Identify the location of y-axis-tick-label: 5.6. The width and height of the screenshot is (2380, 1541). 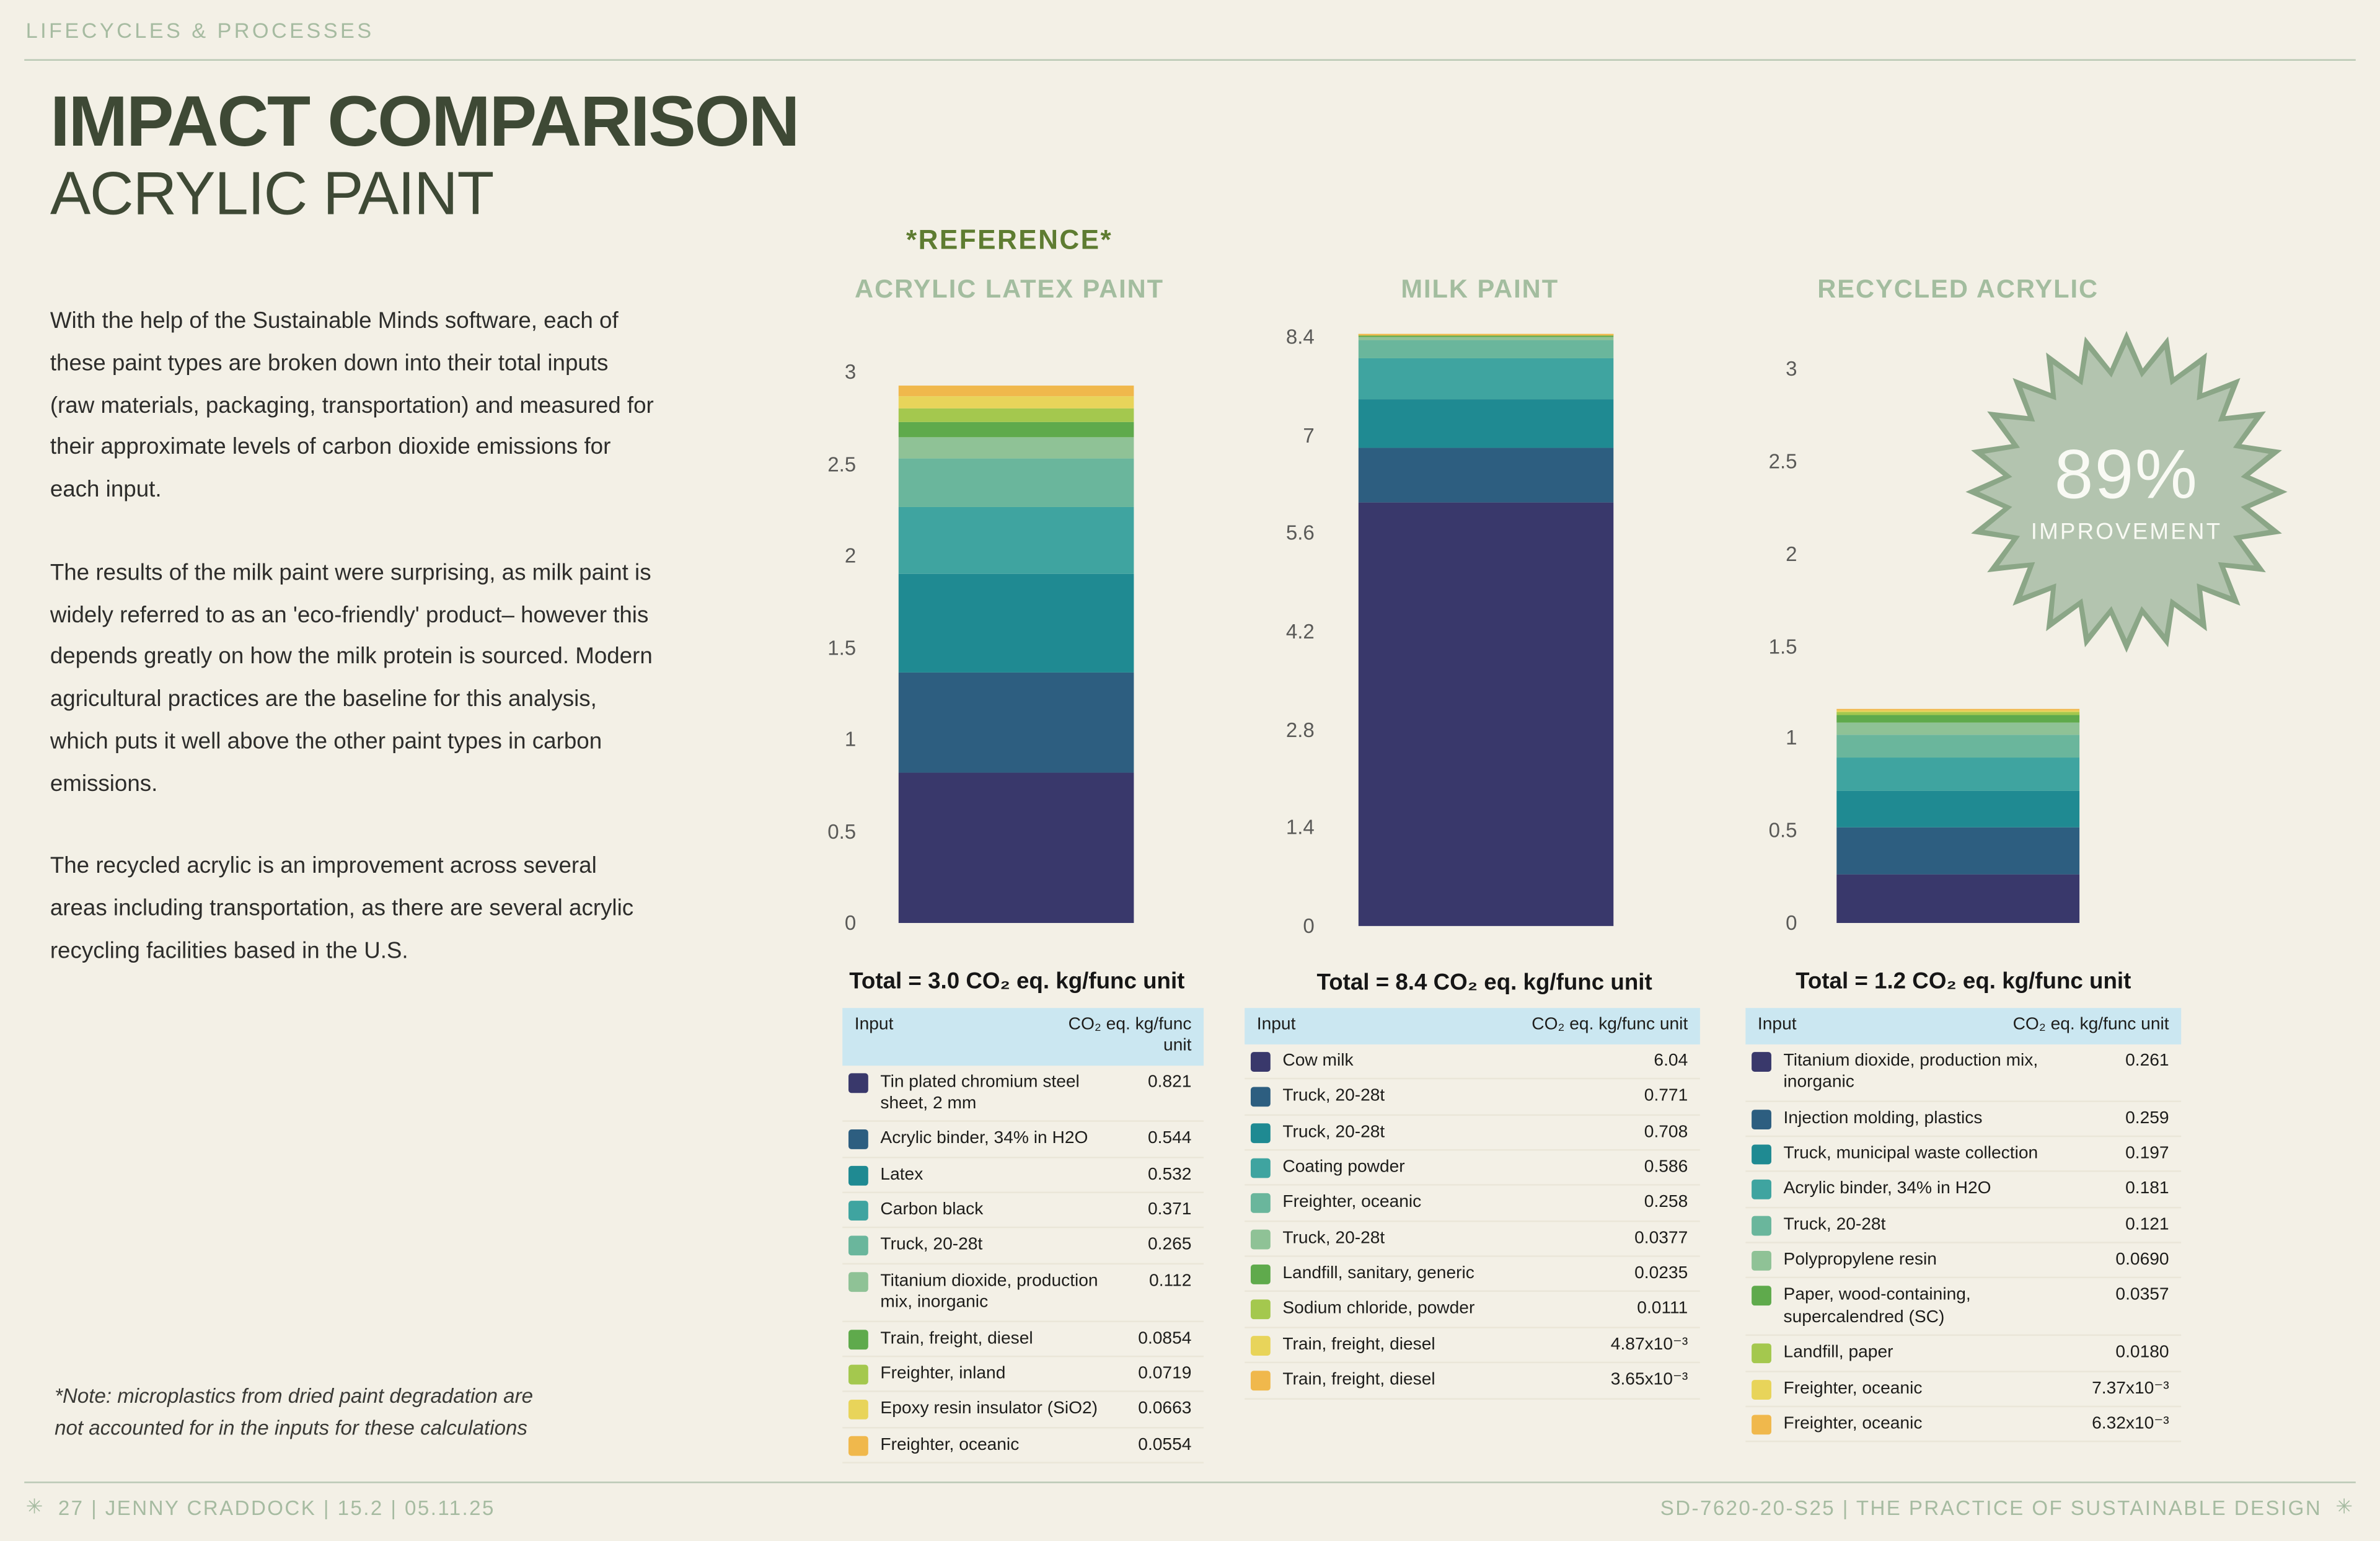
(1300, 533).